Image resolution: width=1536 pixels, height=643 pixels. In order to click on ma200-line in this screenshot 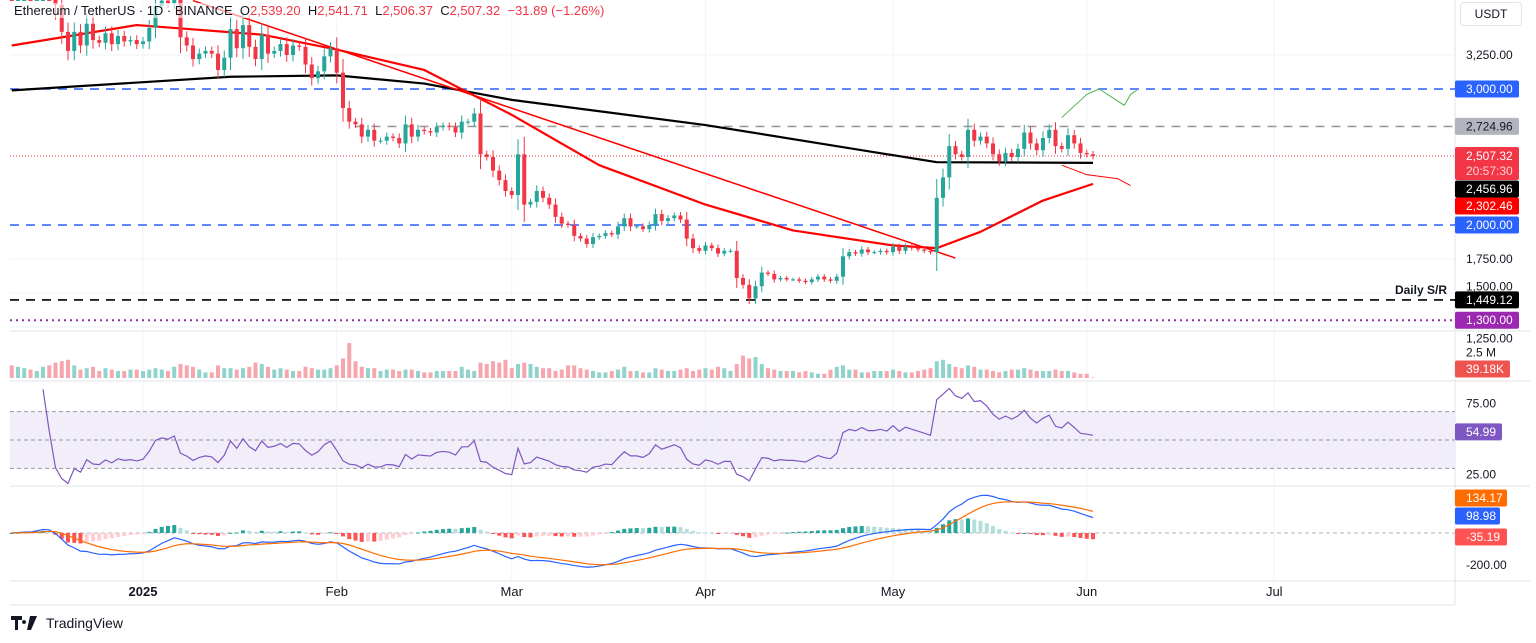, I will do `click(552, 119)`.